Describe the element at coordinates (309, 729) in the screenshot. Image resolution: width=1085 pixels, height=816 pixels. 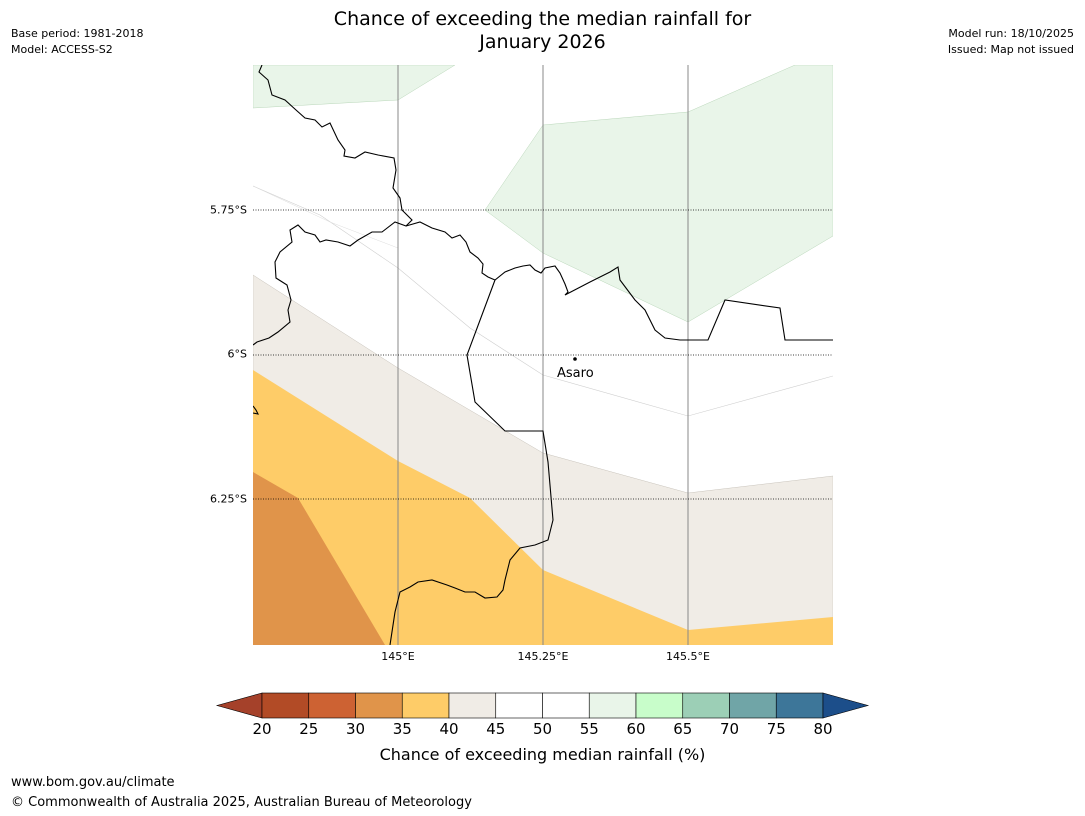
I see `colorbar-tick-25: 25` at that location.